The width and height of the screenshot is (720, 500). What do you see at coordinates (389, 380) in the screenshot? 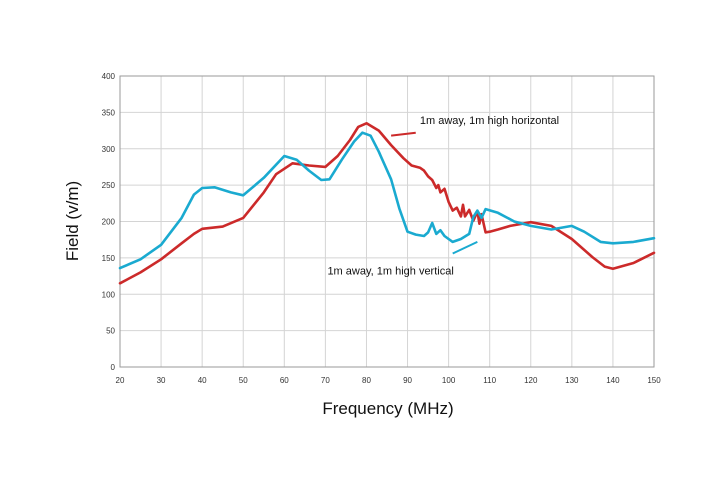
I see `x-tick-labels: 20 30 40 50 60 70 80 90 100 110 120 130 140 150` at bounding box center [389, 380].